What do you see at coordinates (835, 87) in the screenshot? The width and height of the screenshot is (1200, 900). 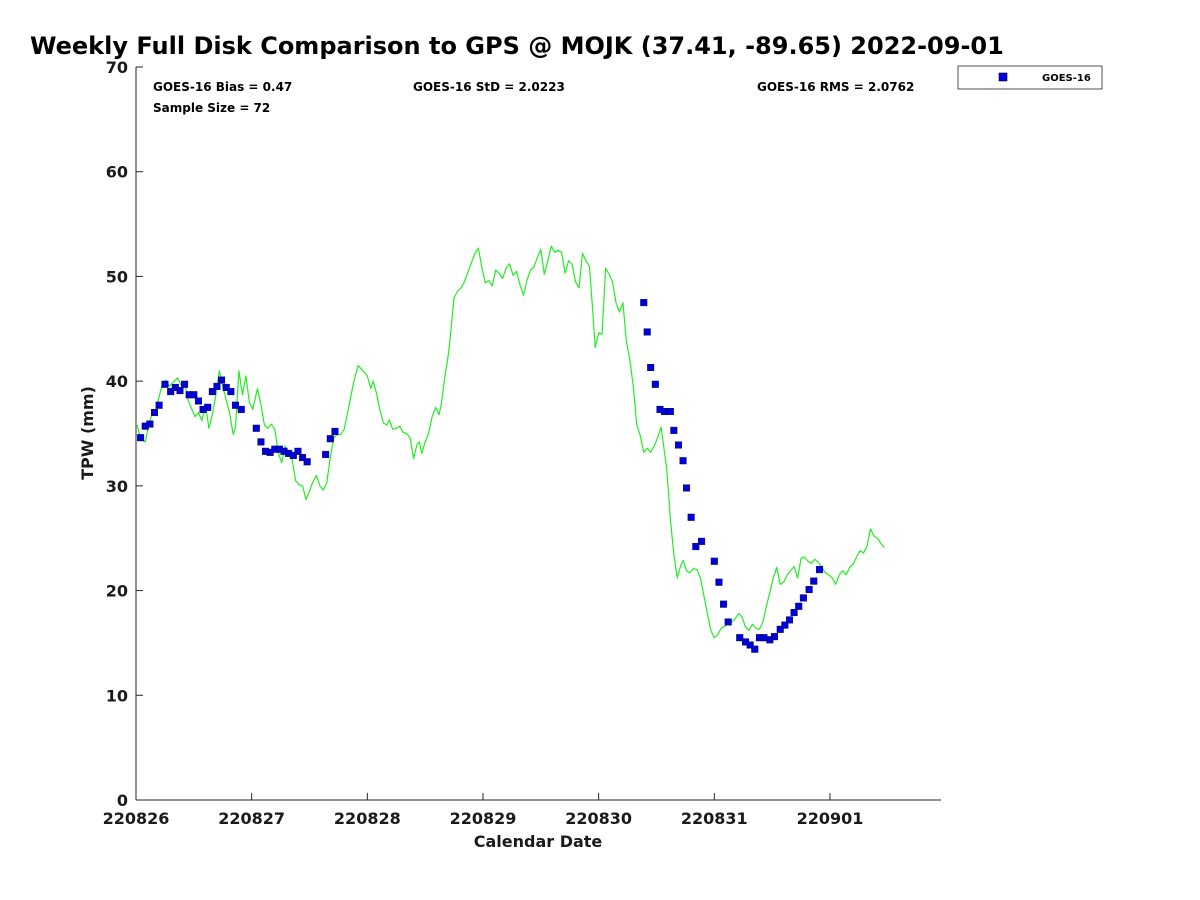 I see `rms-stat: GOES-16 RMS = 2.0762` at bounding box center [835, 87].